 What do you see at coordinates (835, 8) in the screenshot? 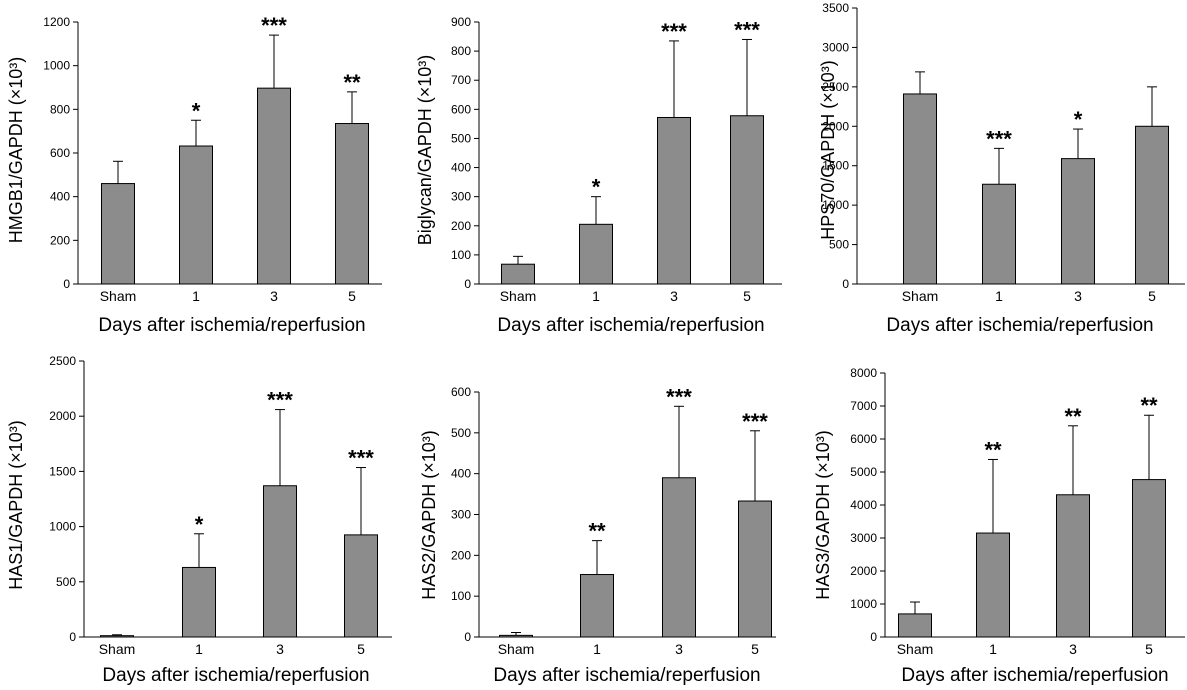
I see `y-tick-label: 3500` at bounding box center [835, 8].